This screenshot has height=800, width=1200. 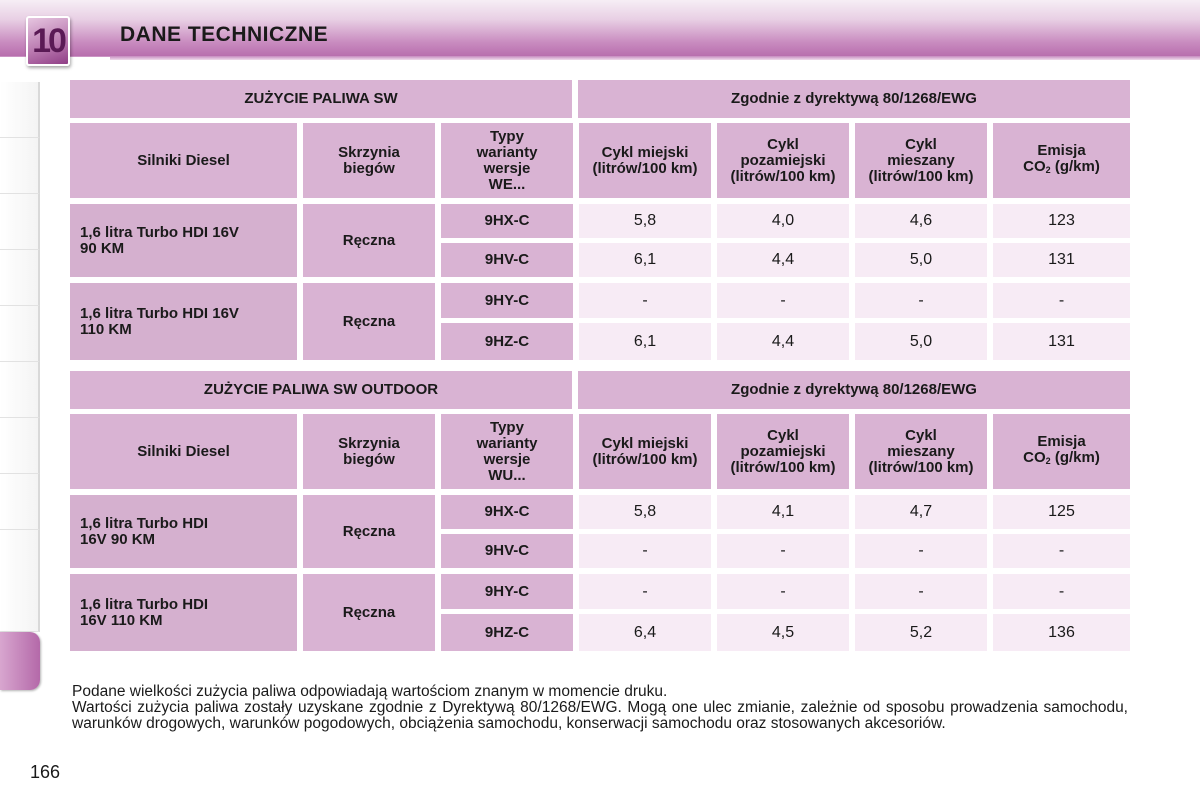 I want to click on mixed-value: 5,2, so click(x=921, y=632).